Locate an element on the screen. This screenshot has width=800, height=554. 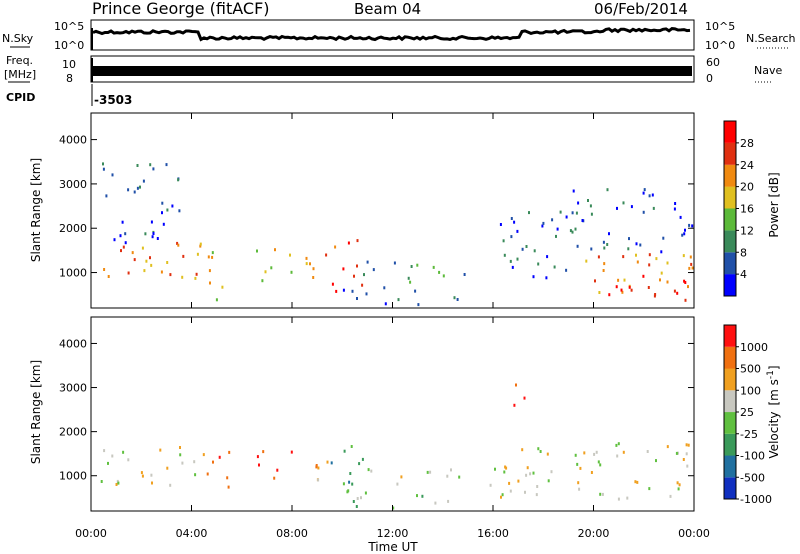
power-colorbar-label: Power [dB] is located at coordinates (774, 204).